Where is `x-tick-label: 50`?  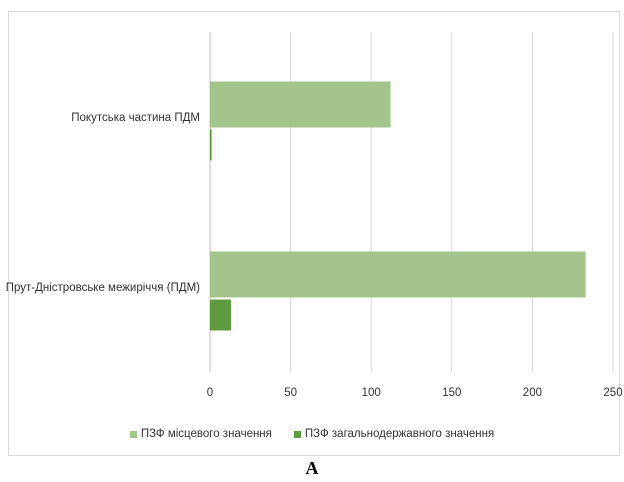
x-tick-label: 50 is located at coordinates (290, 393).